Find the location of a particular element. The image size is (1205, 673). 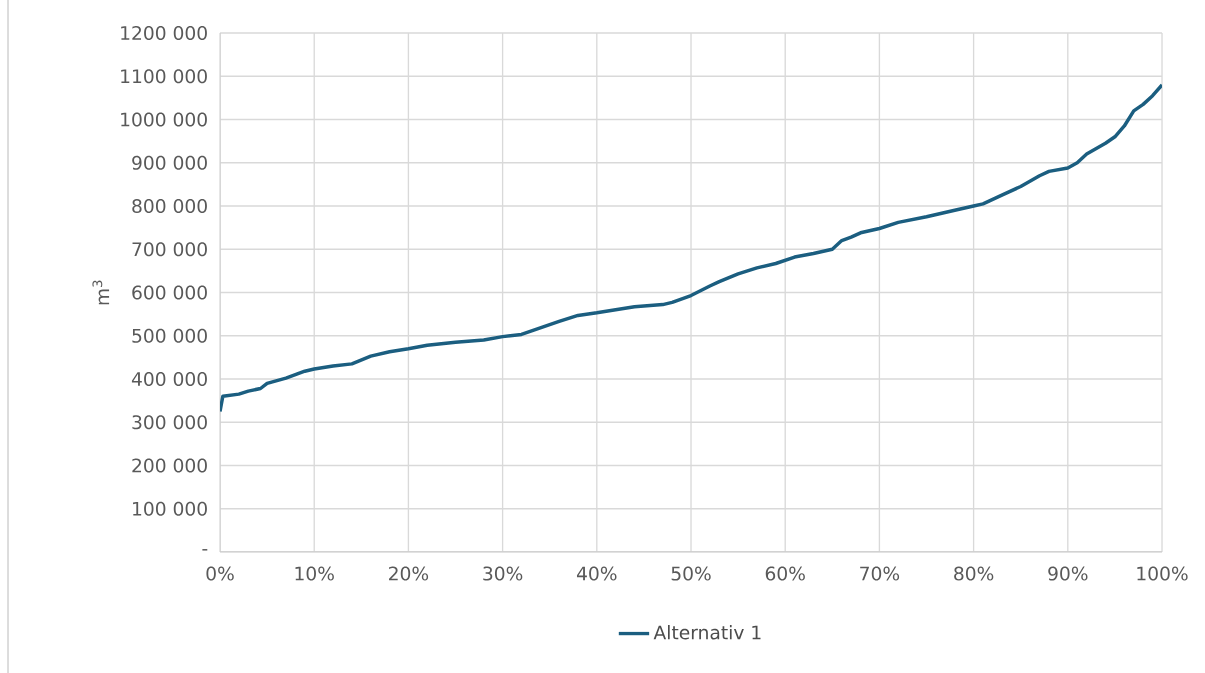

y-tick-label: 300 000 is located at coordinates (169, 422).